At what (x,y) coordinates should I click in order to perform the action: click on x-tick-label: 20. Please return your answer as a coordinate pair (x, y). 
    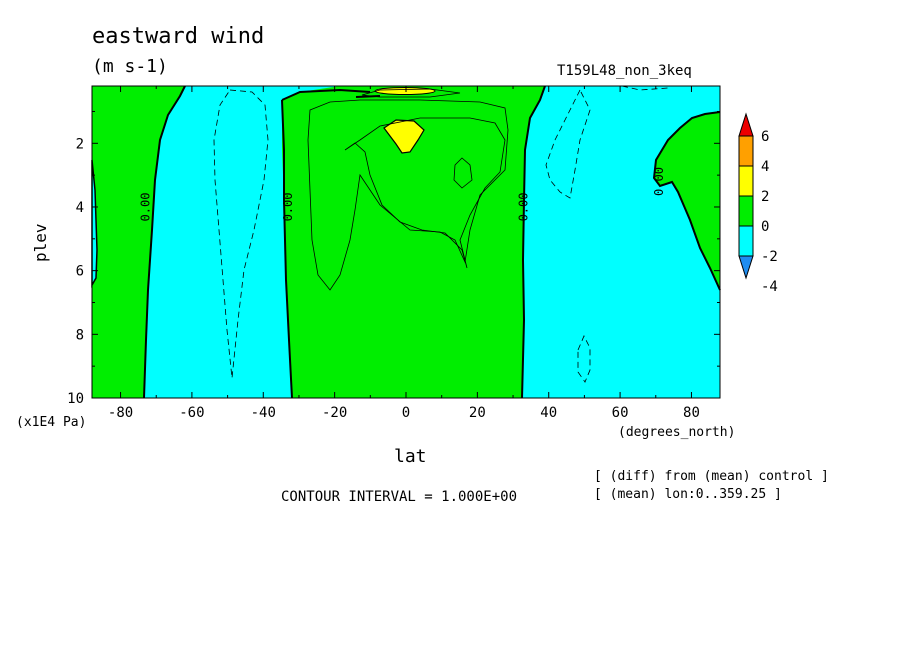
    Looking at the image, I should click on (477, 413).